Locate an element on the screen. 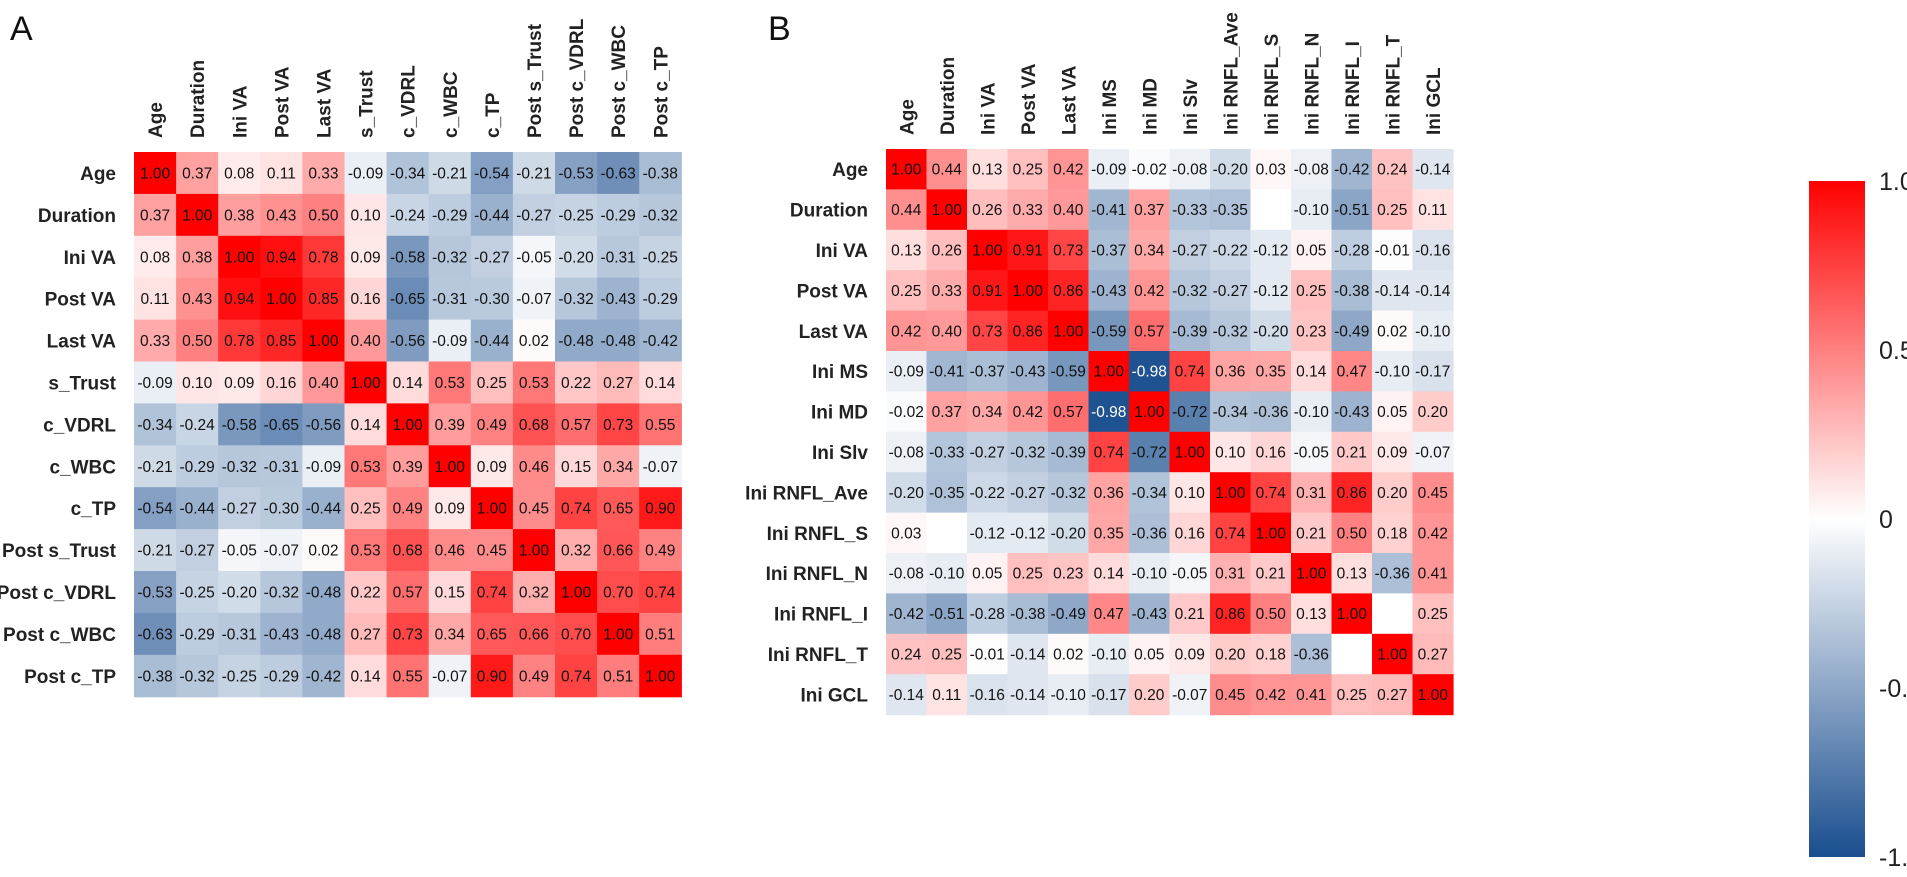 This screenshot has height=877, width=1907. cell-value-label: -0.17 is located at coordinates (1108, 695).